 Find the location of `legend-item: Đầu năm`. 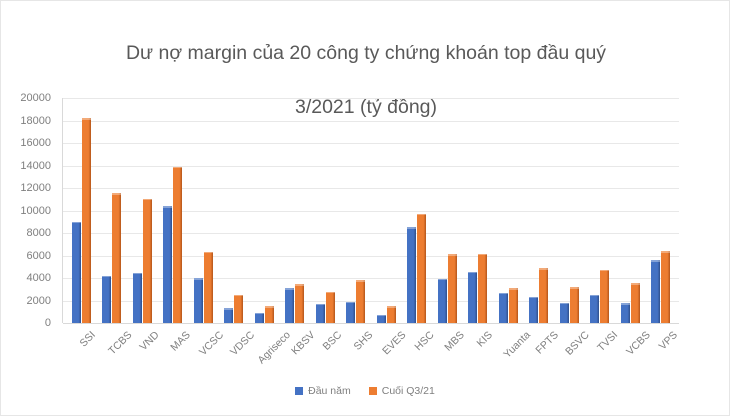

legend-item: Đầu năm is located at coordinates (323, 391).